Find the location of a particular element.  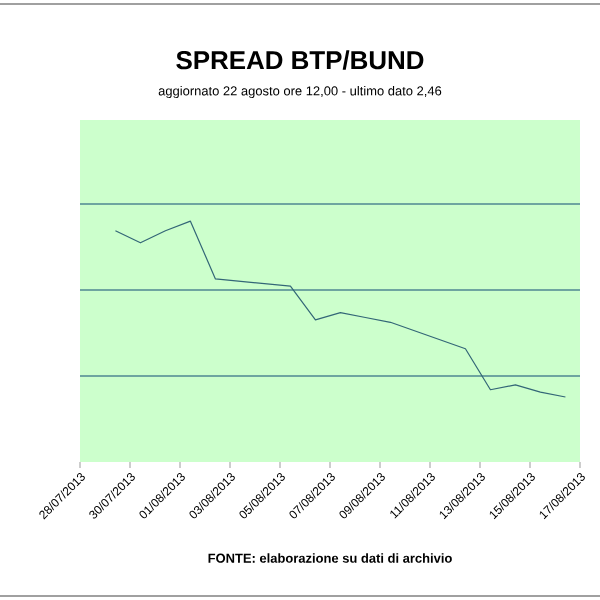

chart-title: SPREAD BTP/BUND is located at coordinates (300, 60).